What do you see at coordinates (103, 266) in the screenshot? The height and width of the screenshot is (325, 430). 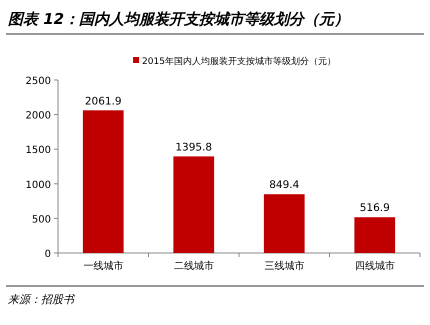 I see `x-tick-label: 一线城市` at bounding box center [103, 266].